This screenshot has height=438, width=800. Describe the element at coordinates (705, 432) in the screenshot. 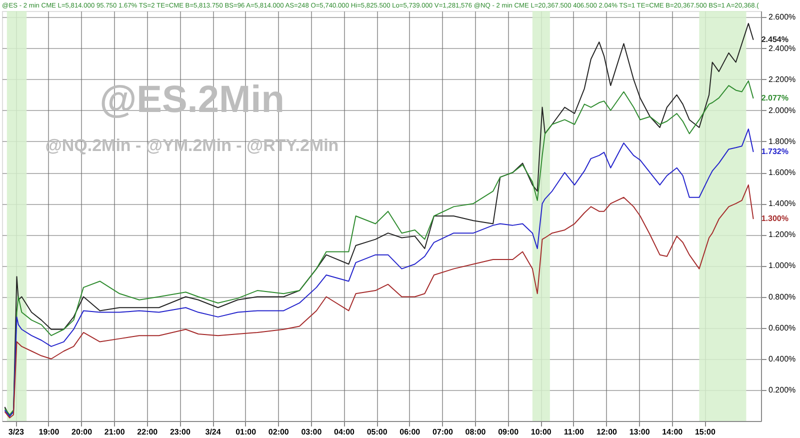

I see `x-tick-label: 15:00` at that location.